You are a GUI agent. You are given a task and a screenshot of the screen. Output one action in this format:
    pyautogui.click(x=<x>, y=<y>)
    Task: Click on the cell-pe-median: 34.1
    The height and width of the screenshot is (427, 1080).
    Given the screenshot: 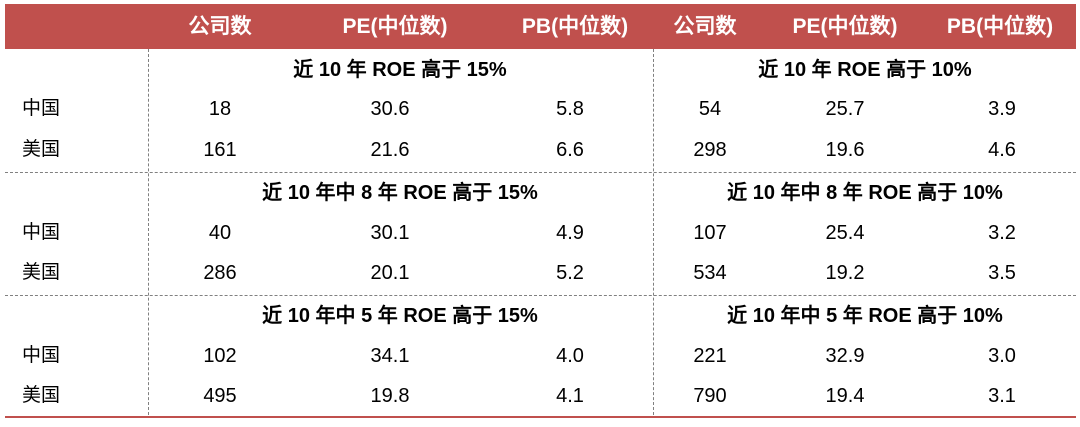 What is the action you would take?
    pyautogui.click(x=390, y=356)
    